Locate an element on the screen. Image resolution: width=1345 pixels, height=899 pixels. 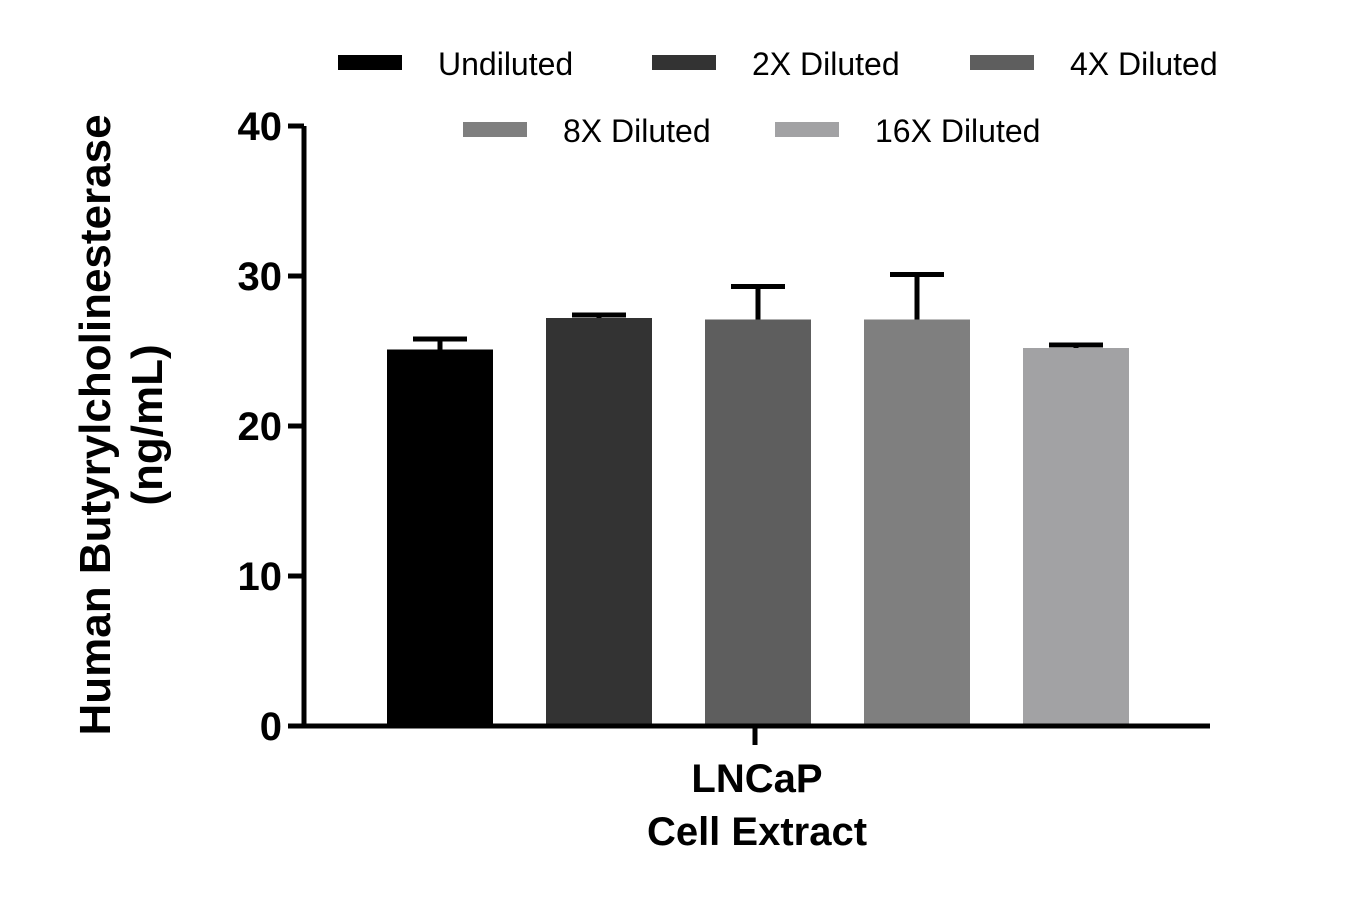
legend-item-undiluted: Undiluted is located at coordinates (455, 64).